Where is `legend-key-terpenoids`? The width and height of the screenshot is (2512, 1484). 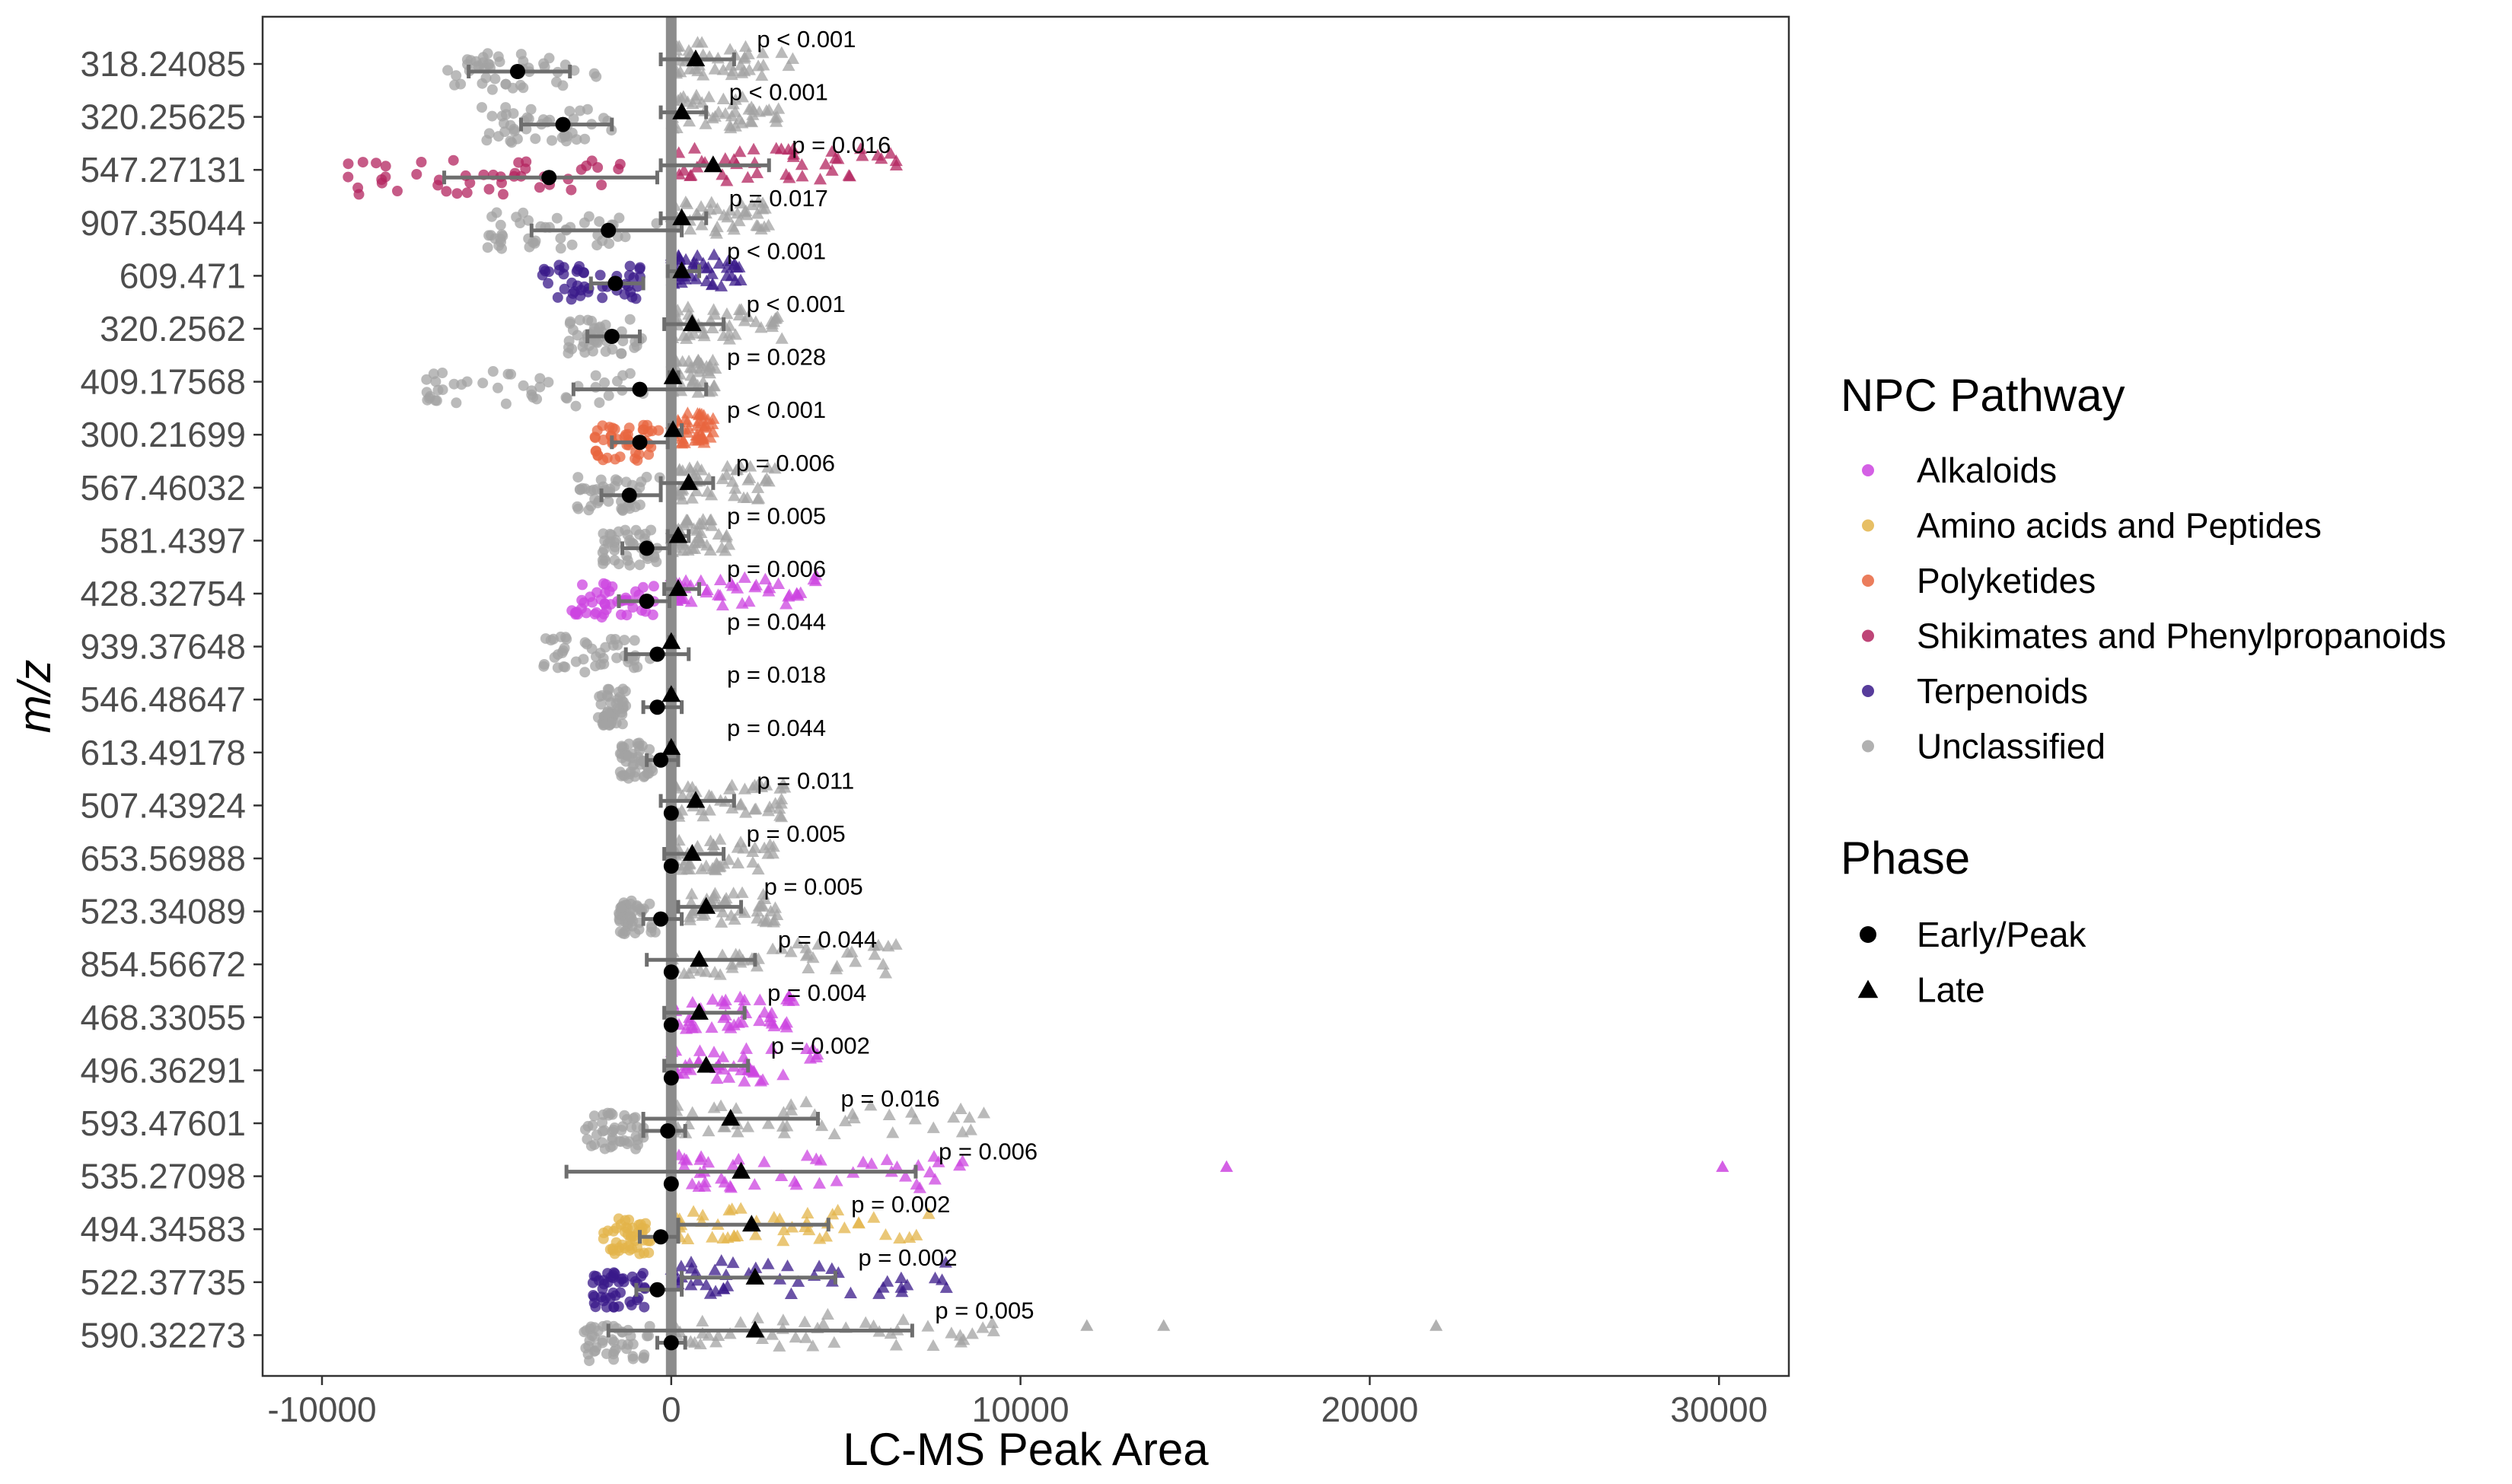 legend-key-terpenoids is located at coordinates (1868, 691).